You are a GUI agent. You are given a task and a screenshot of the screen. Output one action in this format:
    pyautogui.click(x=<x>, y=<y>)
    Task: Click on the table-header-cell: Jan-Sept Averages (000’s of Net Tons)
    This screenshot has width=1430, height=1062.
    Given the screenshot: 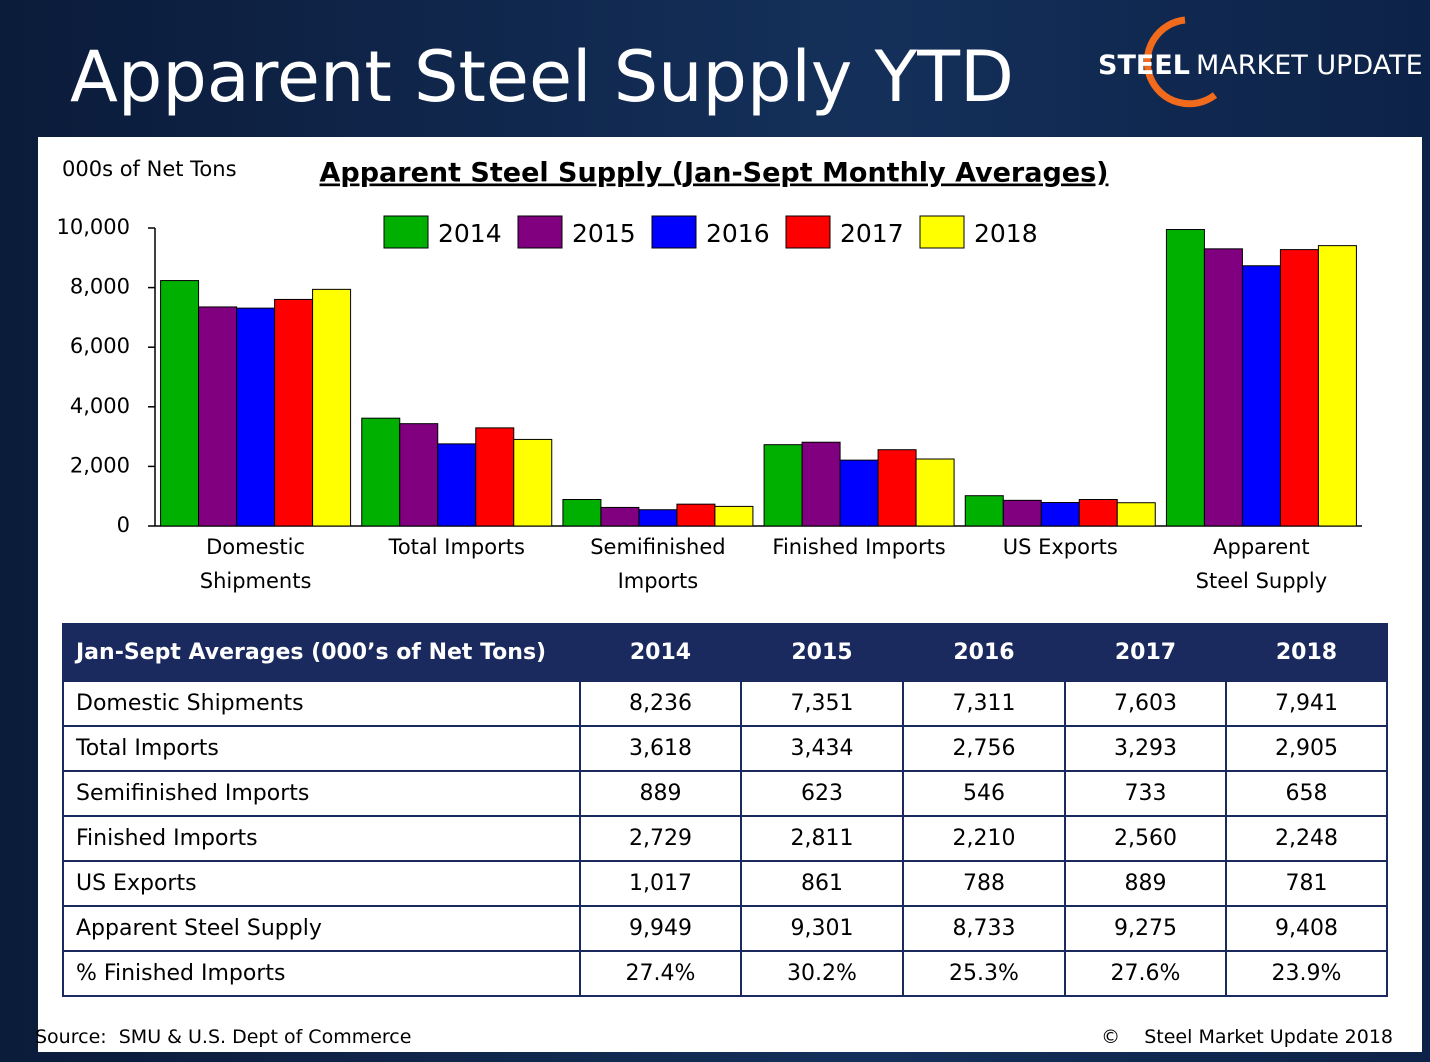 What is the action you would take?
    pyautogui.click(x=321, y=652)
    